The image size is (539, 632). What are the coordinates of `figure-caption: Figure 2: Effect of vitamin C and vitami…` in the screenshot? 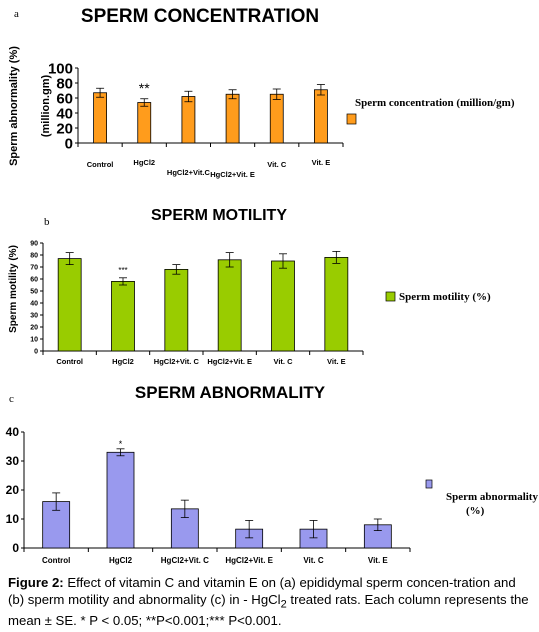 It's located at (271, 602).